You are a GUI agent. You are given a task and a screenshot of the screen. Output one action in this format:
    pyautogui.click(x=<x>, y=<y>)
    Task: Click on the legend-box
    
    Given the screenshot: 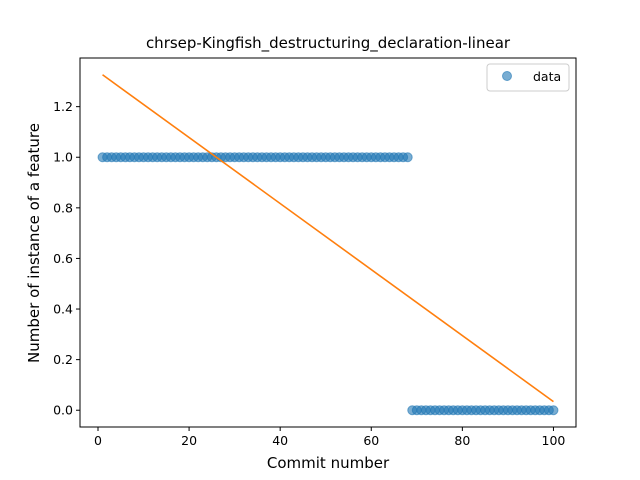 What is the action you would take?
    pyautogui.click(x=528, y=77)
    